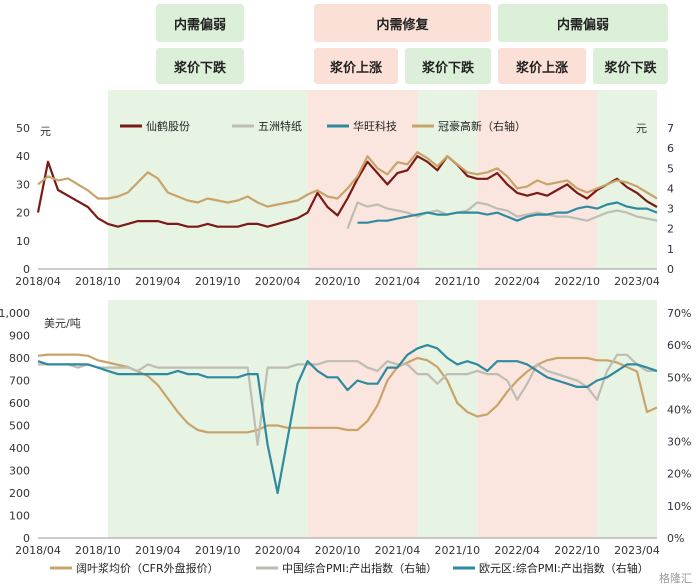 The image size is (700, 587). Describe the element at coordinates (147, 568) in the screenshot. I see `legend-label: 阔叶浆均价（CFR外盘报价）` at that location.